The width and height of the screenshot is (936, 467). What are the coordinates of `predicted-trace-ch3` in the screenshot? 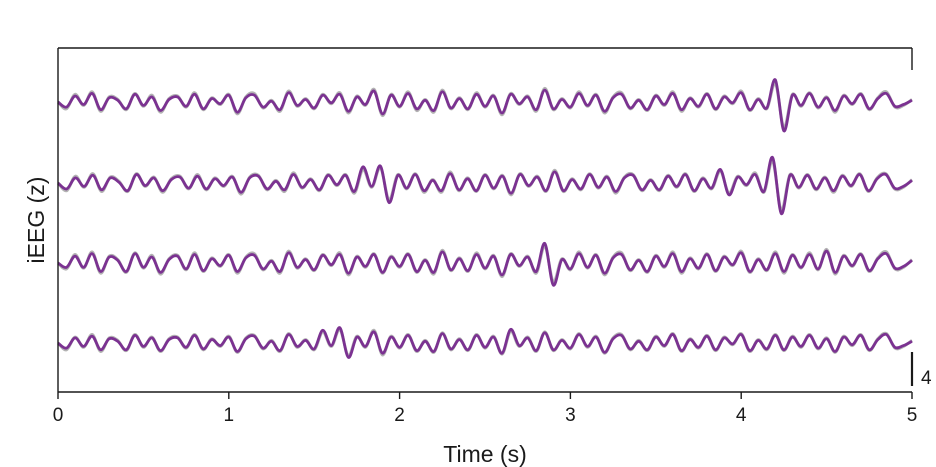 It's located at (485, 264).